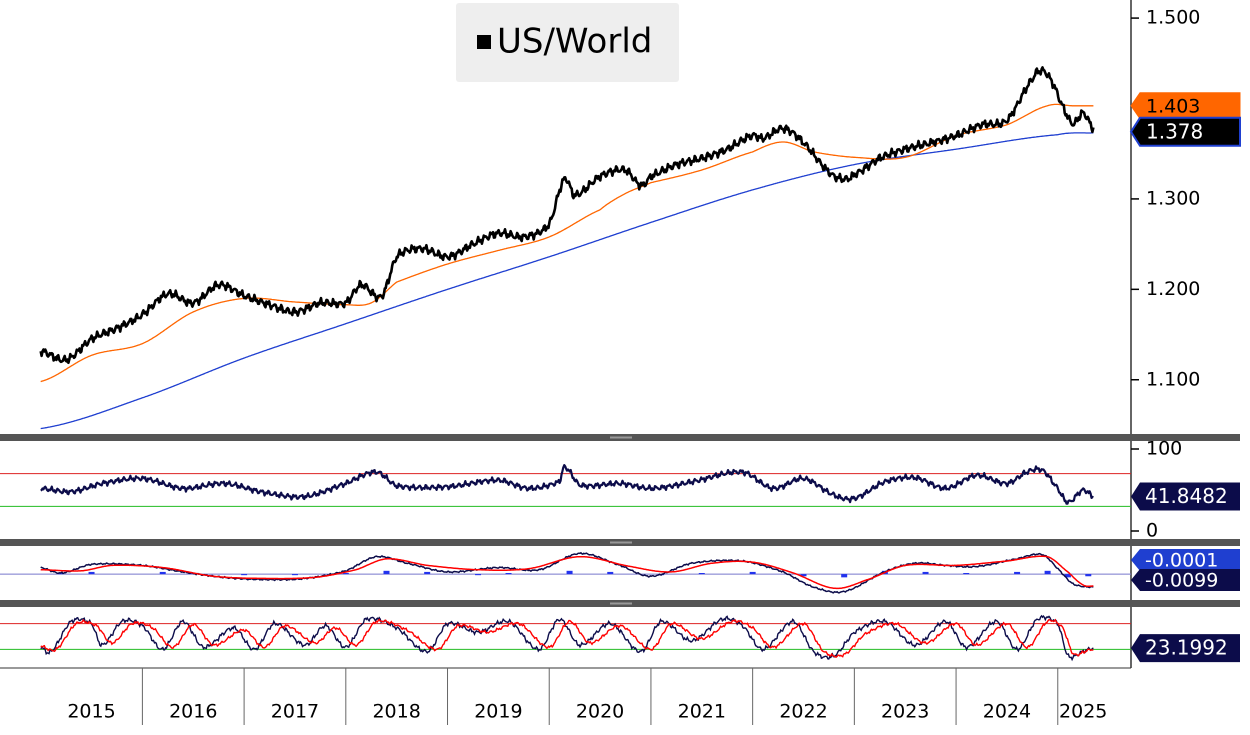  I want to click on macd-signal-line, so click(567, 572).